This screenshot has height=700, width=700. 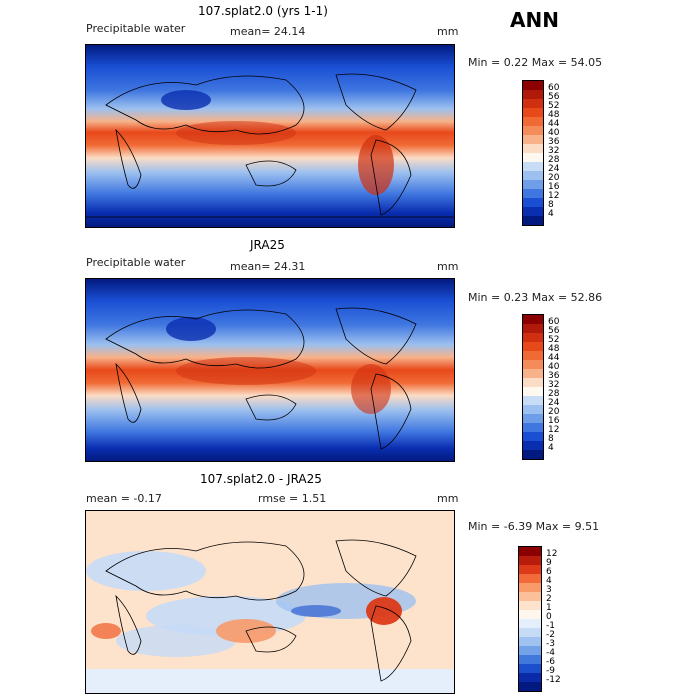 What do you see at coordinates (448, 498) in the screenshot?
I see `panel3-units: mm` at bounding box center [448, 498].